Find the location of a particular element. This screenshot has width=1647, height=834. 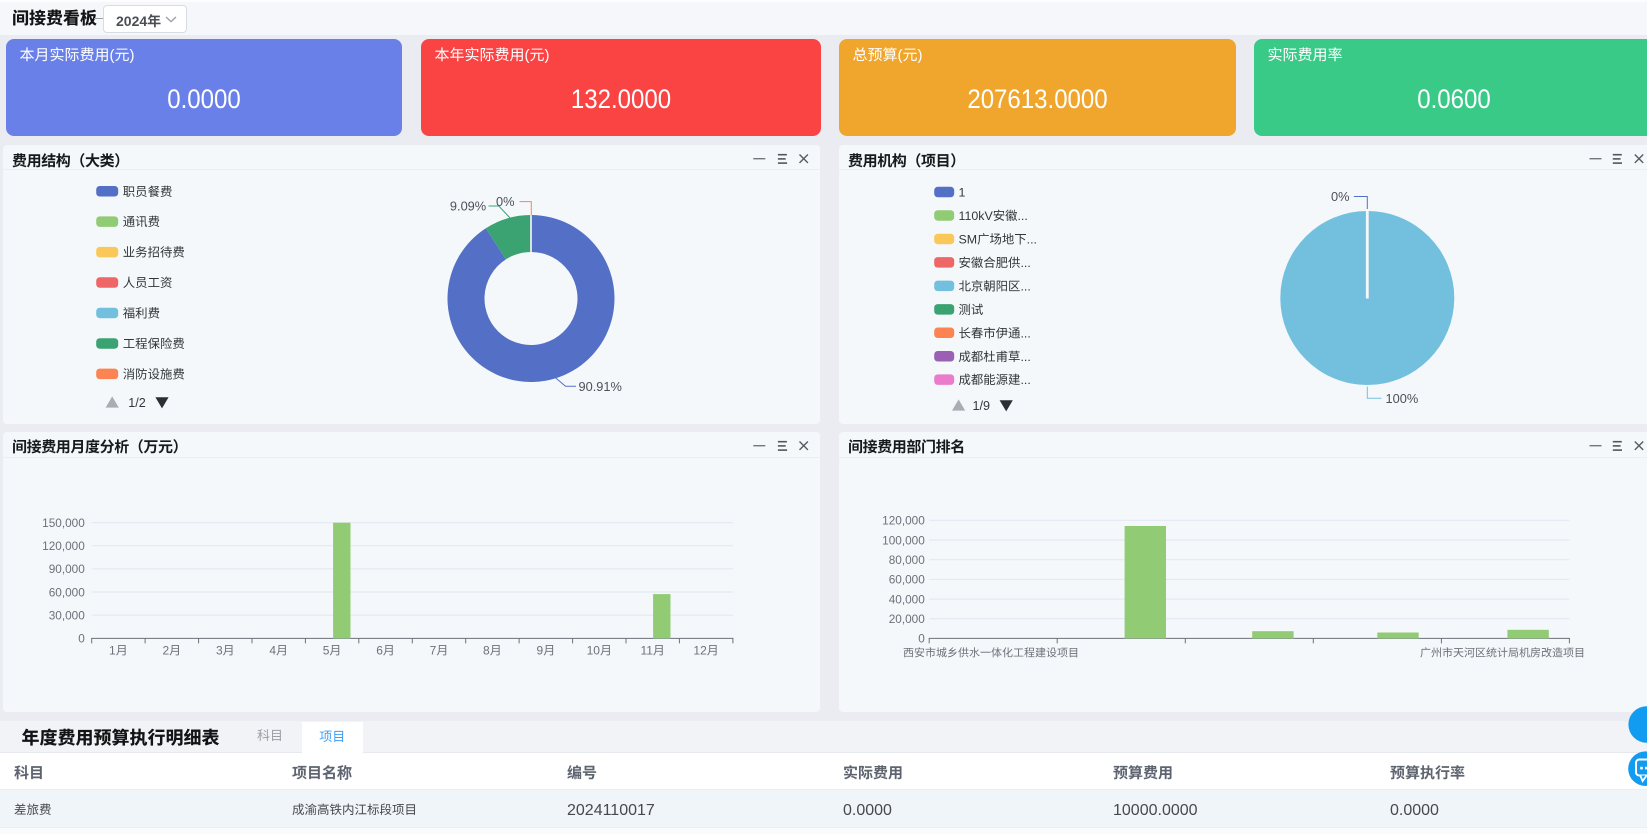

svg-text: 90,000 is located at coordinates (67, 569).